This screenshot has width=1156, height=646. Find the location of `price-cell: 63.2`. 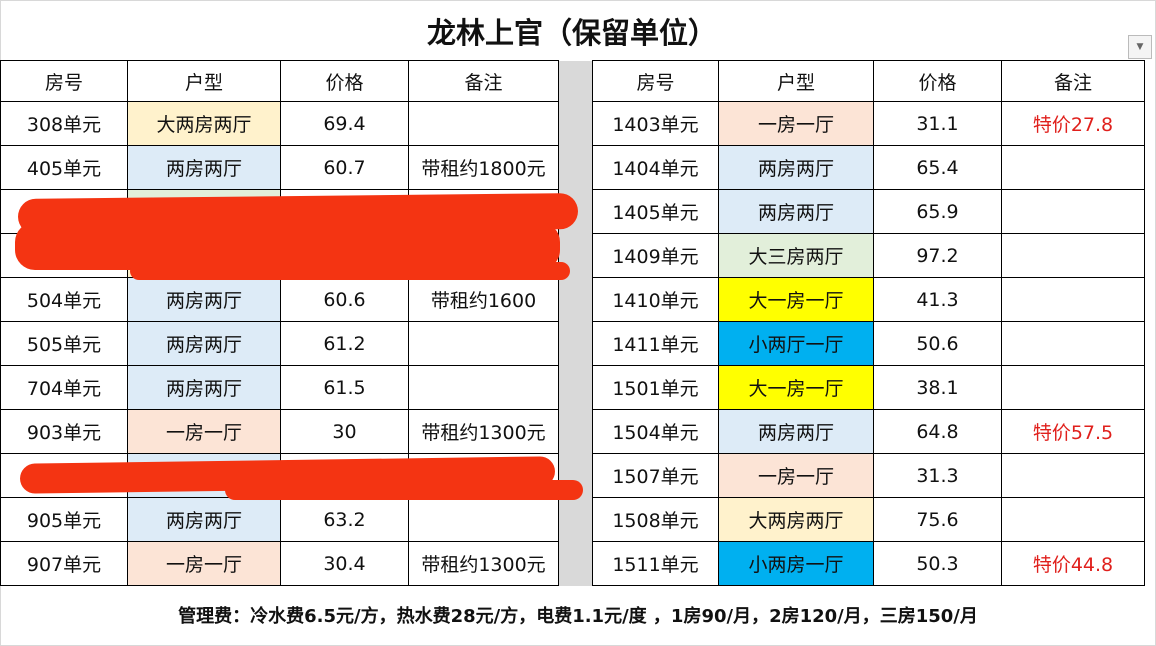

price-cell: 63.2 is located at coordinates (344, 519).